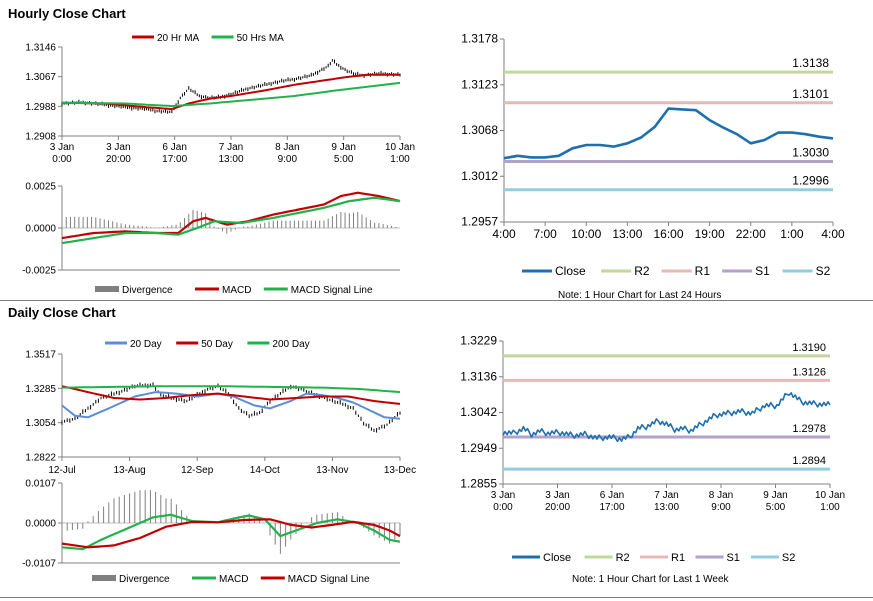 The width and height of the screenshot is (873, 601). Describe the element at coordinates (217, 344) in the screenshot. I see `legend-label-50-day: 50 Day` at that location.